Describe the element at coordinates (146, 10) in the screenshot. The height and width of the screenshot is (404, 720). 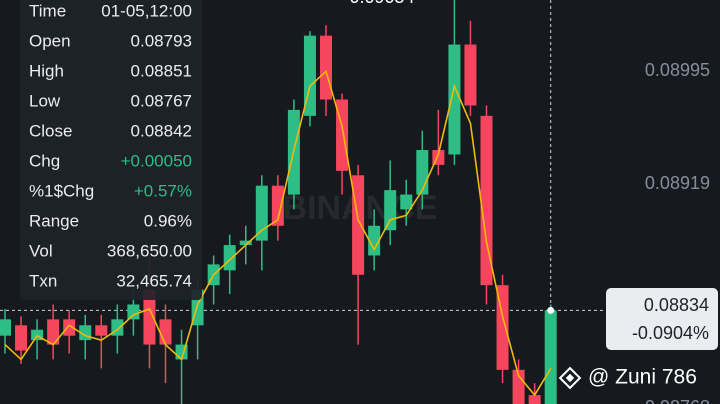
I see `info-value: 01-05,12:00` at that location.